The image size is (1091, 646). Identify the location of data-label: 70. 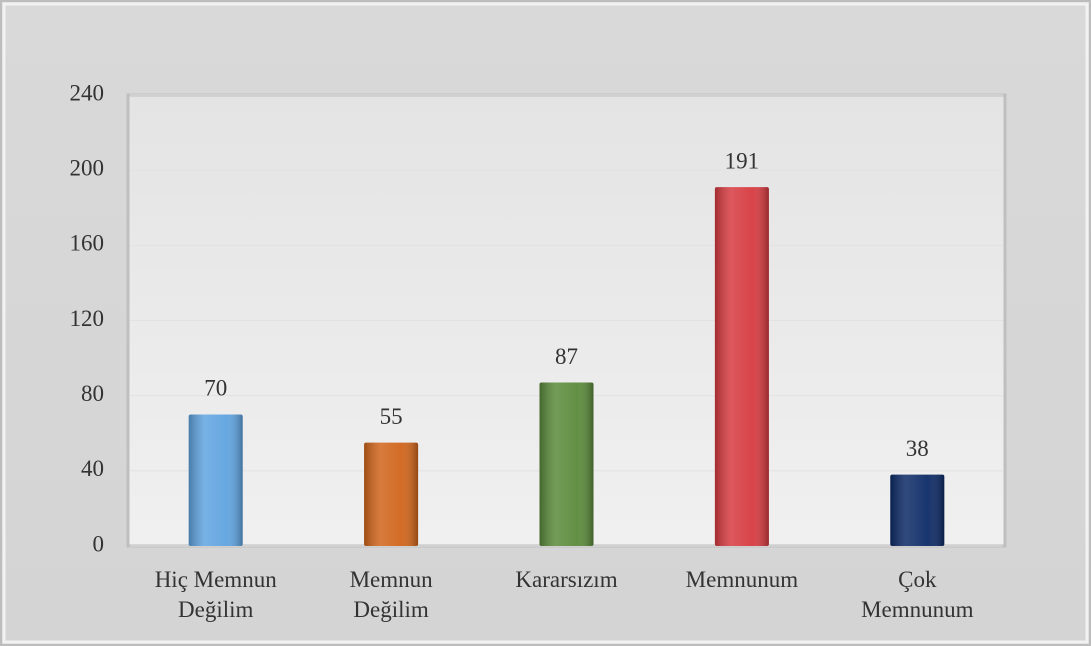
(215, 388).